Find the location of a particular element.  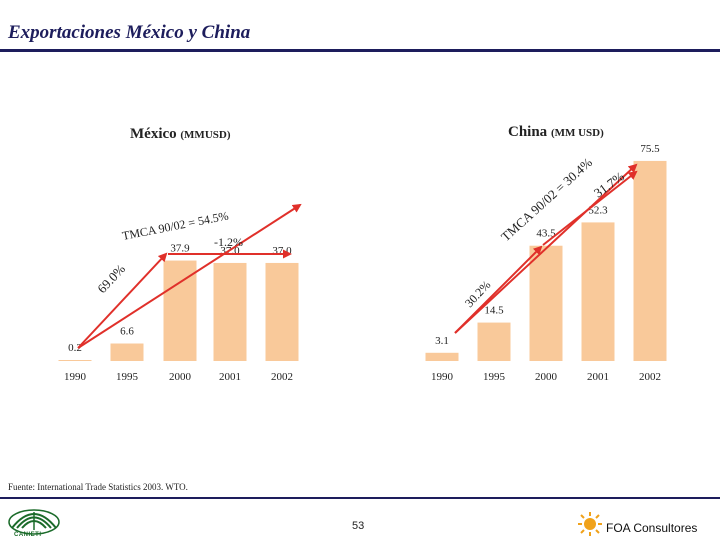

cn-value-label-1990: 3.1 is located at coordinates (442, 341).